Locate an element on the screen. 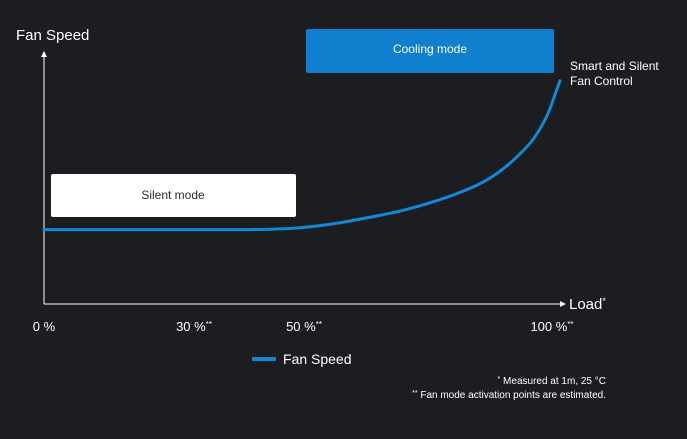 The image size is (687, 439). x-tick-label-0: 0 % is located at coordinates (44, 326).